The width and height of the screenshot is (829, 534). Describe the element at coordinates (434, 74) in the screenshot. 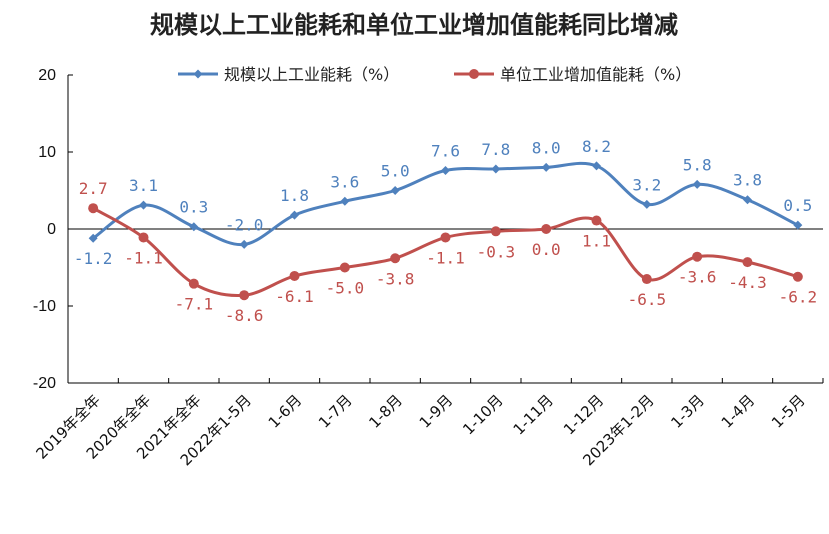

I see `legend: 规模以上工业能耗（%） 单位工业增加值能耗（%）` at that location.